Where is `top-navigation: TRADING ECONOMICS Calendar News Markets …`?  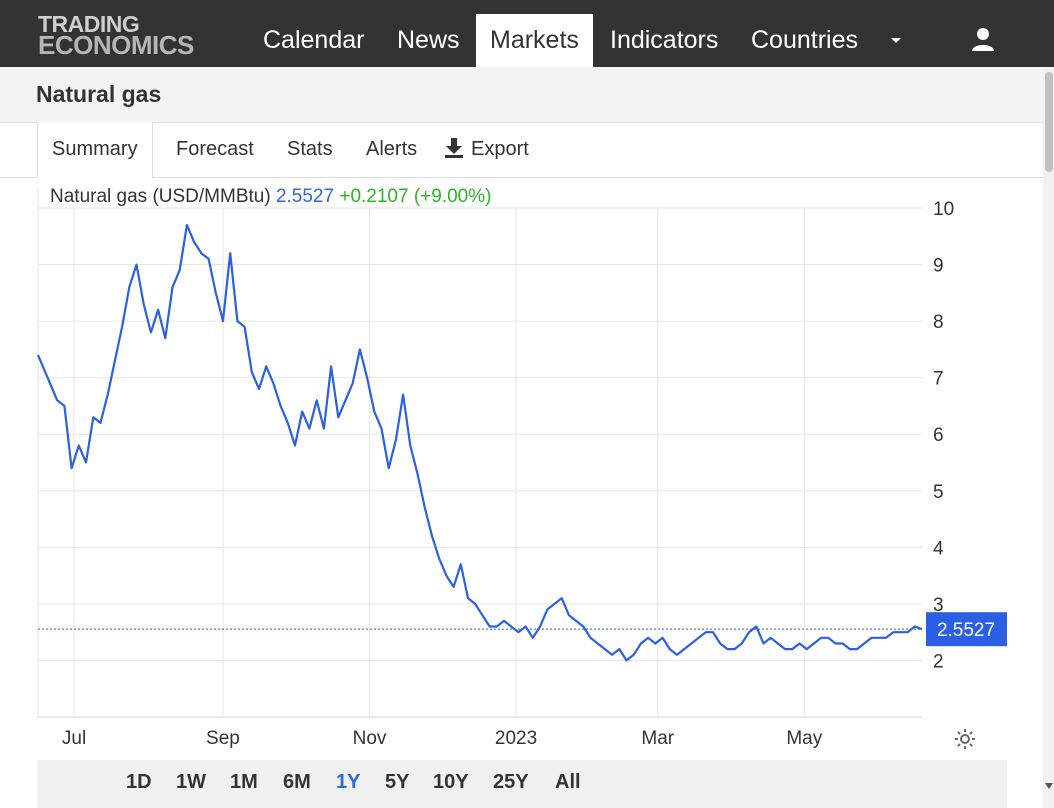
top-navigation: TRADING ECONOMICS Calendar News Markets … is located at coordinates (527, 33).